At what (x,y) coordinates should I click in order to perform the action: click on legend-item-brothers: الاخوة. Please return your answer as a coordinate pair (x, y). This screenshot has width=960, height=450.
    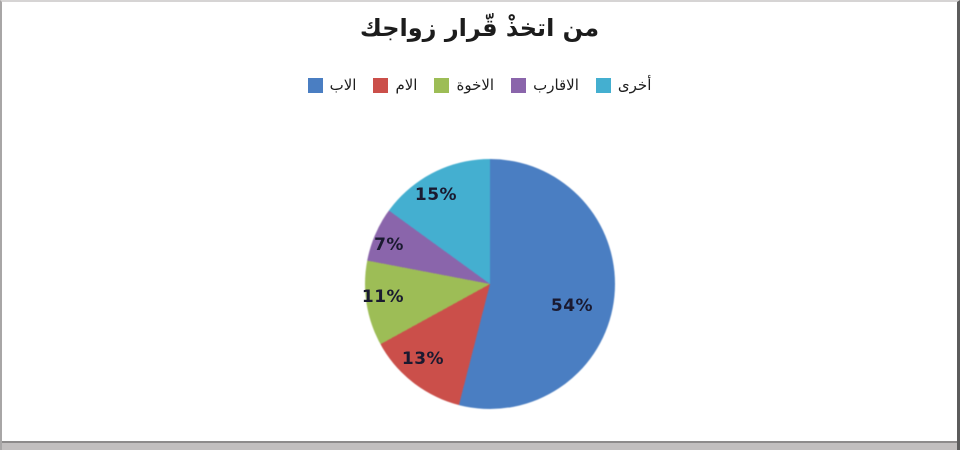
    Looking at the image, I should click on (464, 85).